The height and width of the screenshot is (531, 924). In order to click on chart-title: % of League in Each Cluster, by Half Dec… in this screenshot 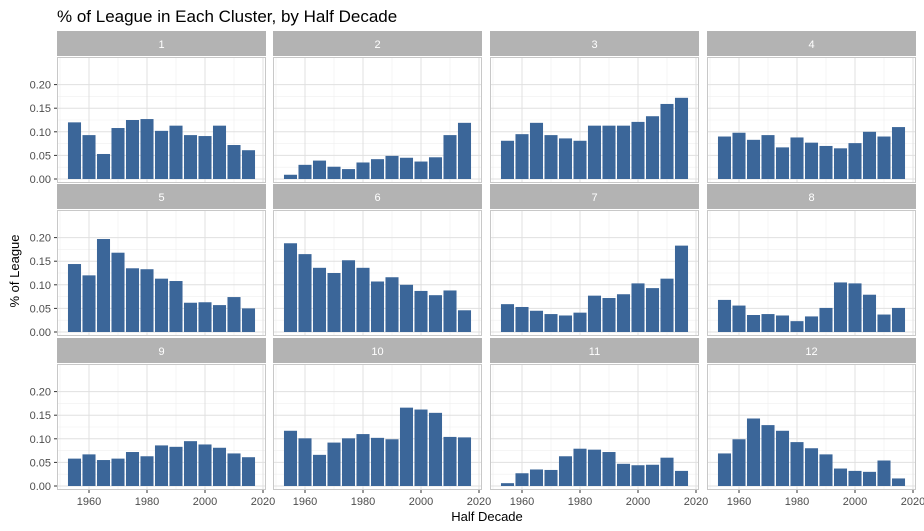, I will do `click(227, 16)`.